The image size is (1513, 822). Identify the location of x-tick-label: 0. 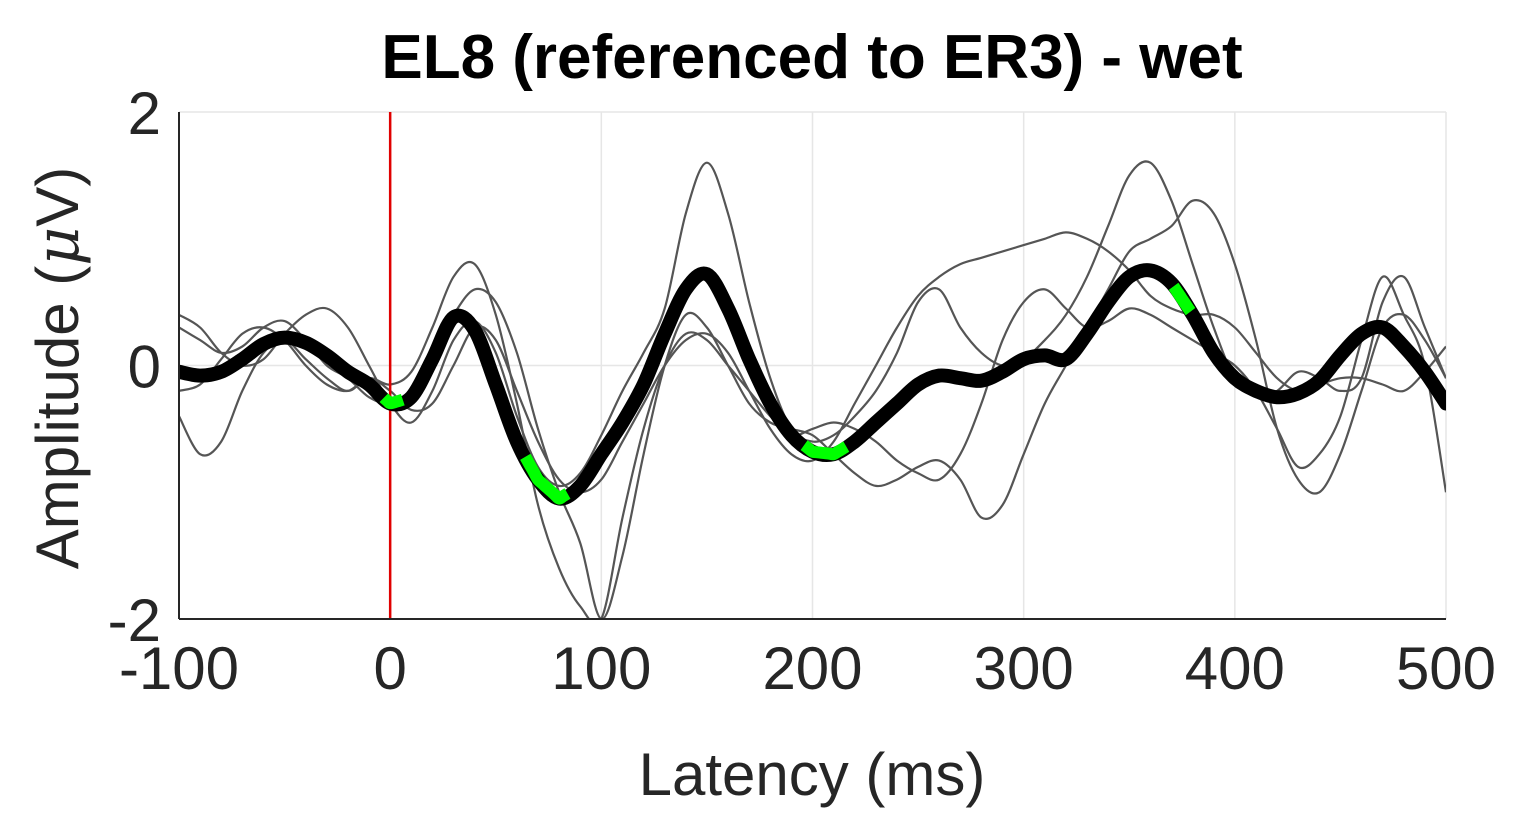
(389, 668).